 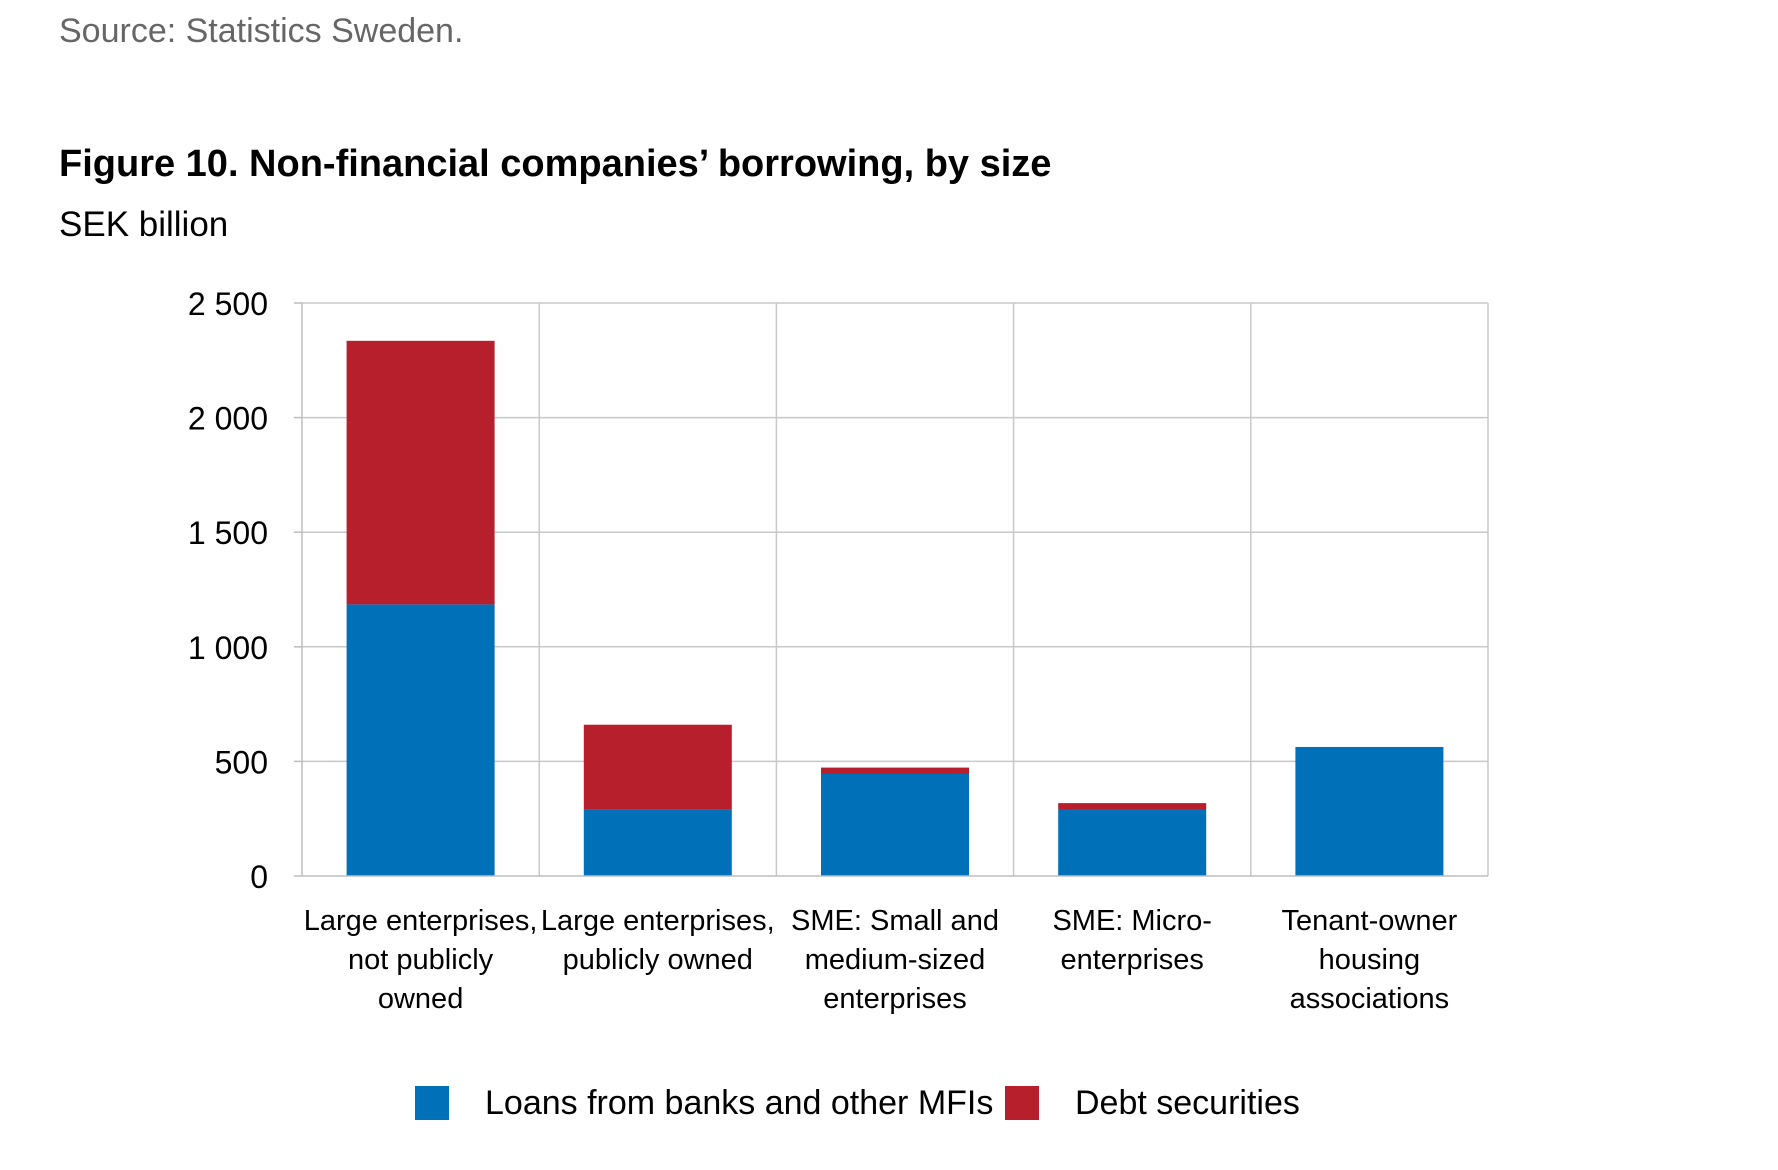 What do you see at coordinates (228, 304) in the screenshot?
I see `y-tick-label: 2 500` at bounding box center [228, 304].